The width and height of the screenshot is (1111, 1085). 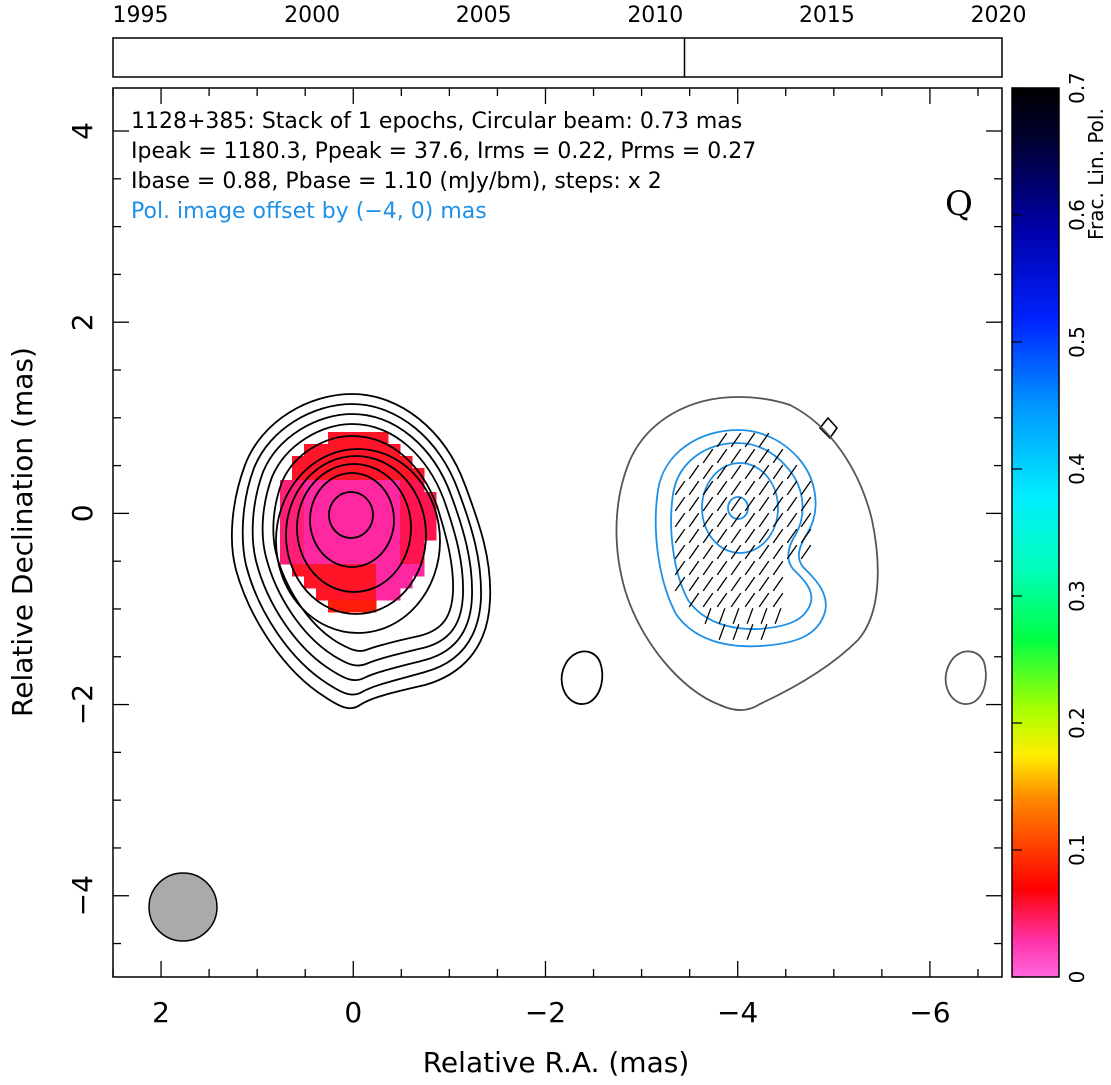 What do you see at coordinates (1096, 174) in the screenshot?
I see `colorbar-label: Frac. Lin. Pol.` at bounding box center [1096, 174].